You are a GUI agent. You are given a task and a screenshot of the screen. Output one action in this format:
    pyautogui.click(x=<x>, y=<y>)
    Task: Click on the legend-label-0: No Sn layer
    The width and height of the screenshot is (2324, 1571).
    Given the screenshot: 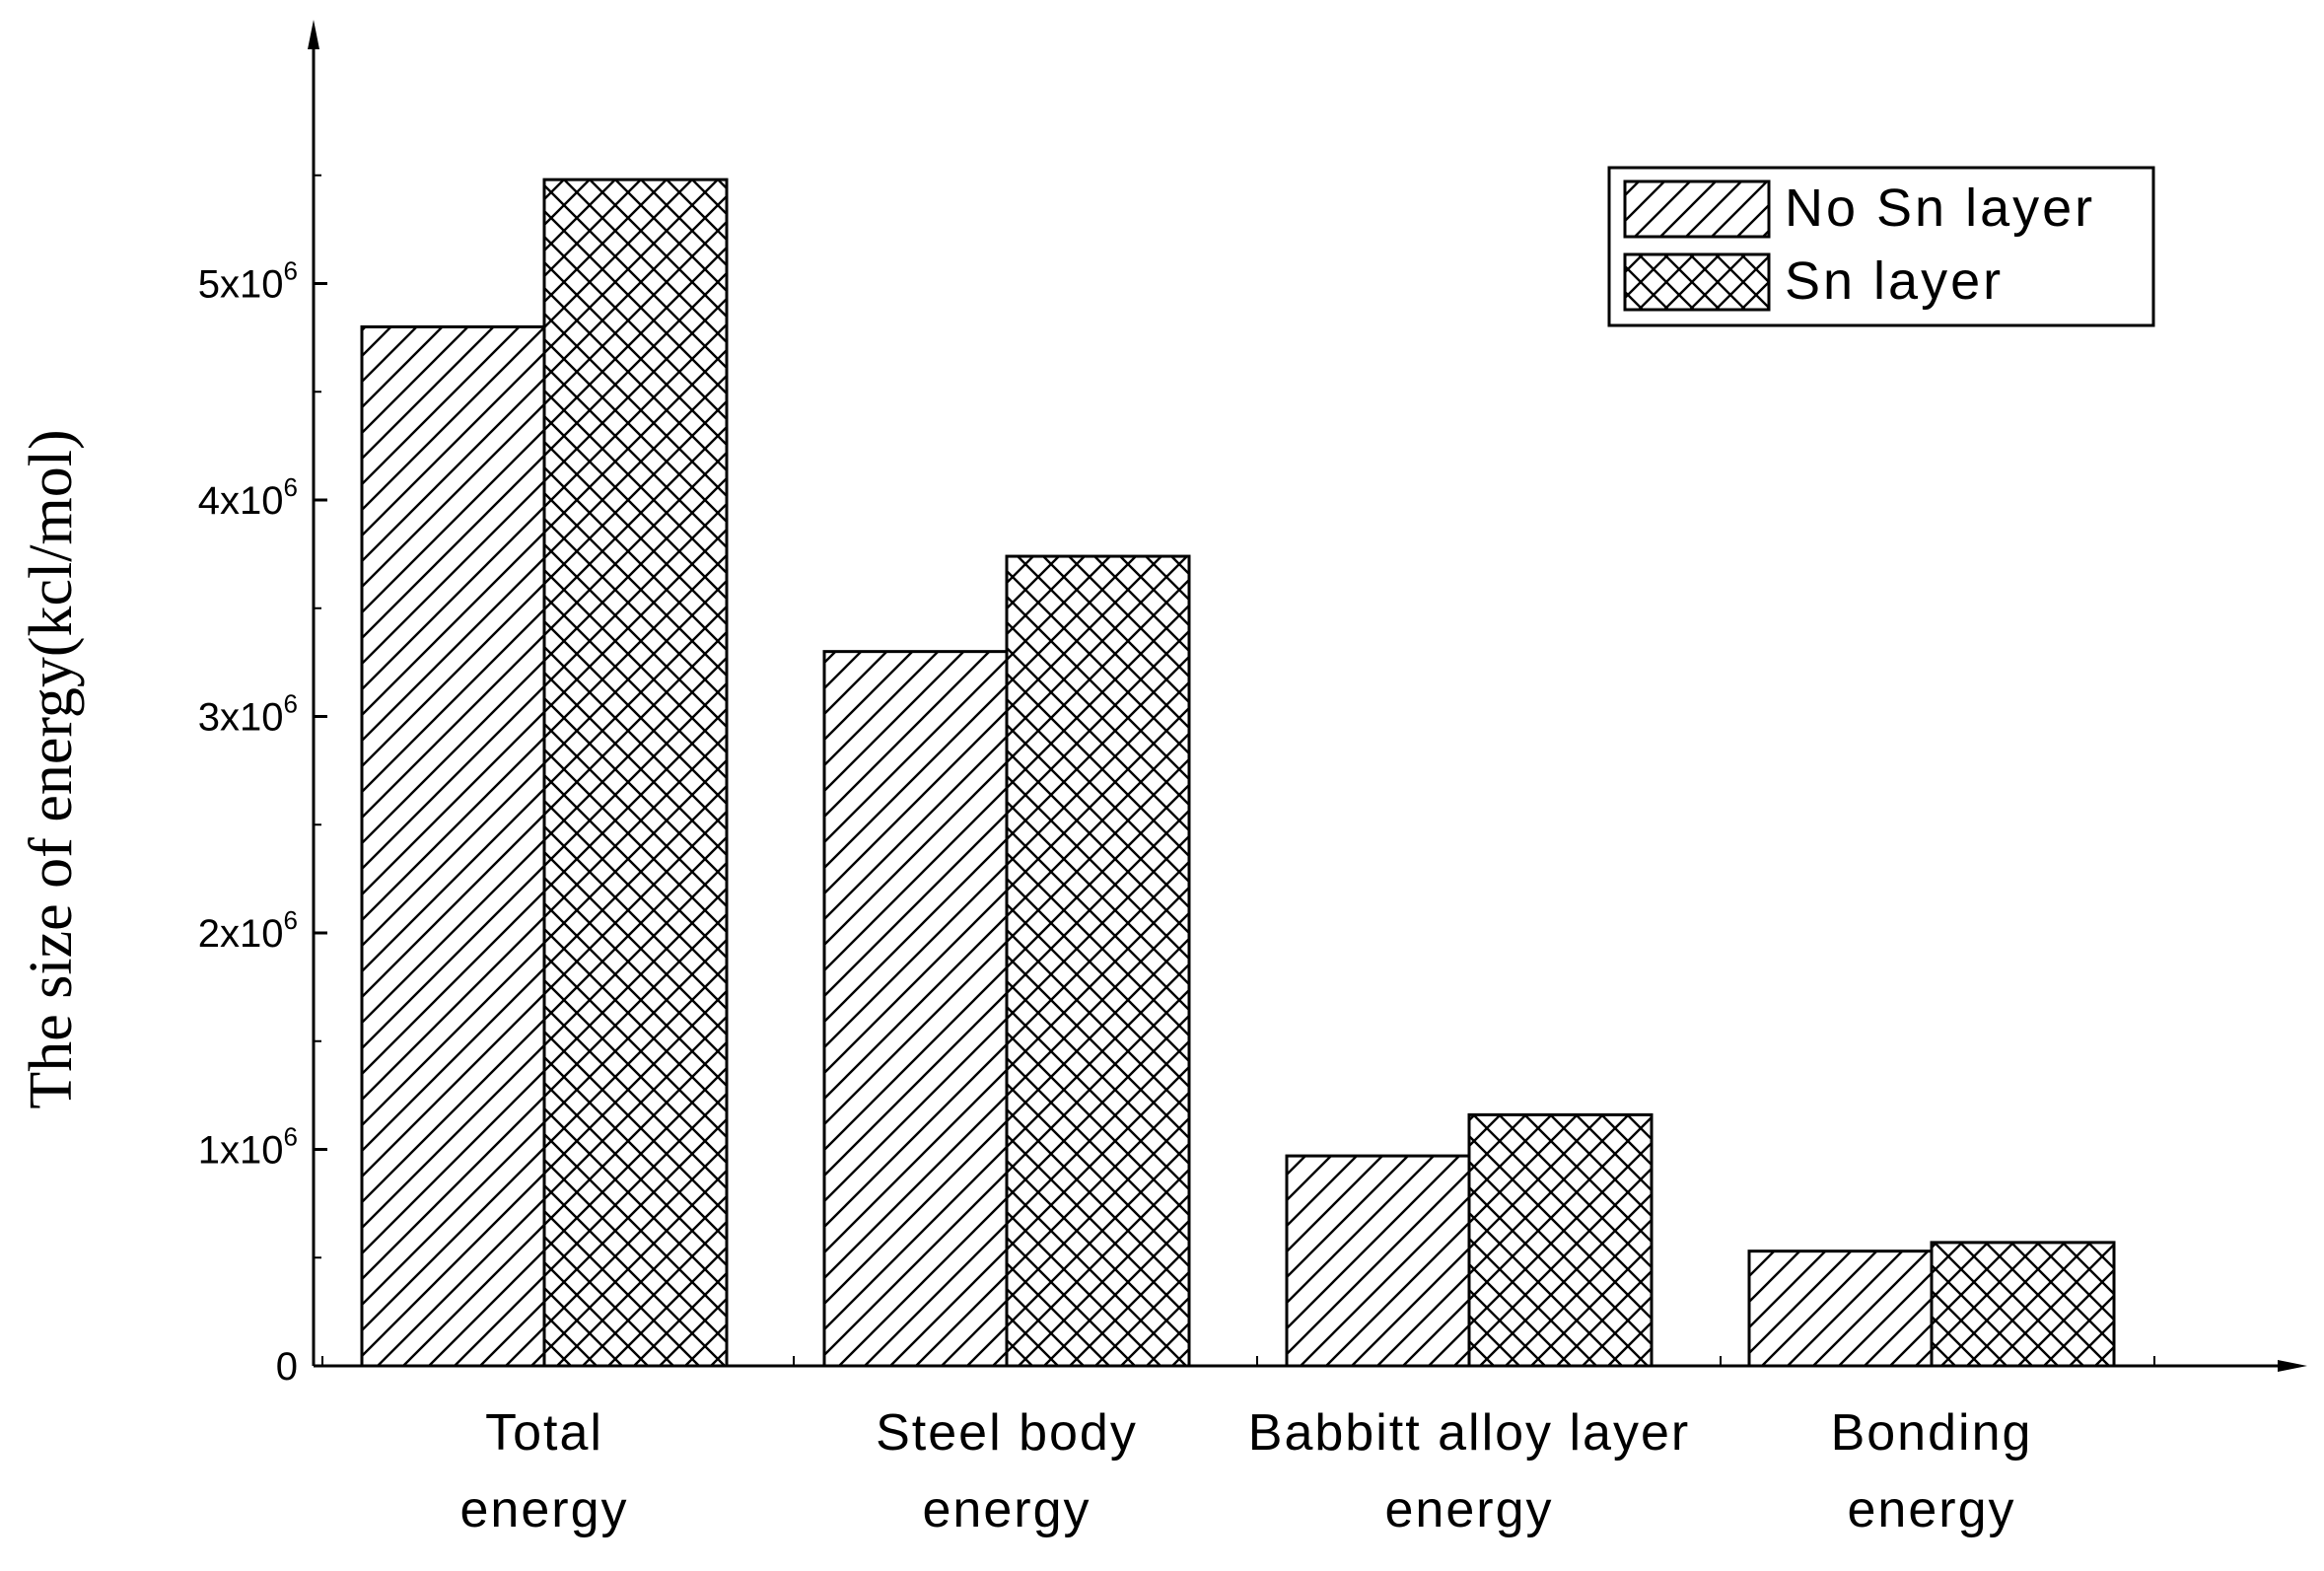 What is the action you would take?
    pyautogui.click(x=1940, y=209)
    